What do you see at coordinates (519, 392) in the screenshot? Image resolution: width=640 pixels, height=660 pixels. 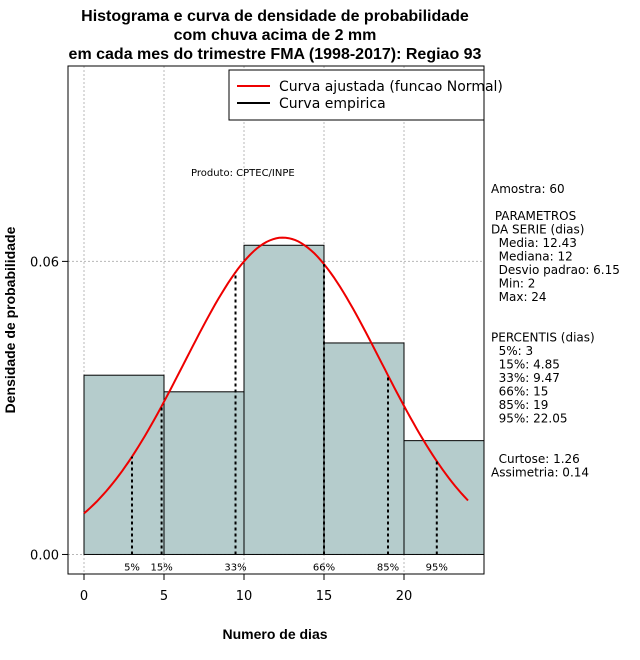 I see `stats-line: 66%: 15` at bounding box center [519, 392].